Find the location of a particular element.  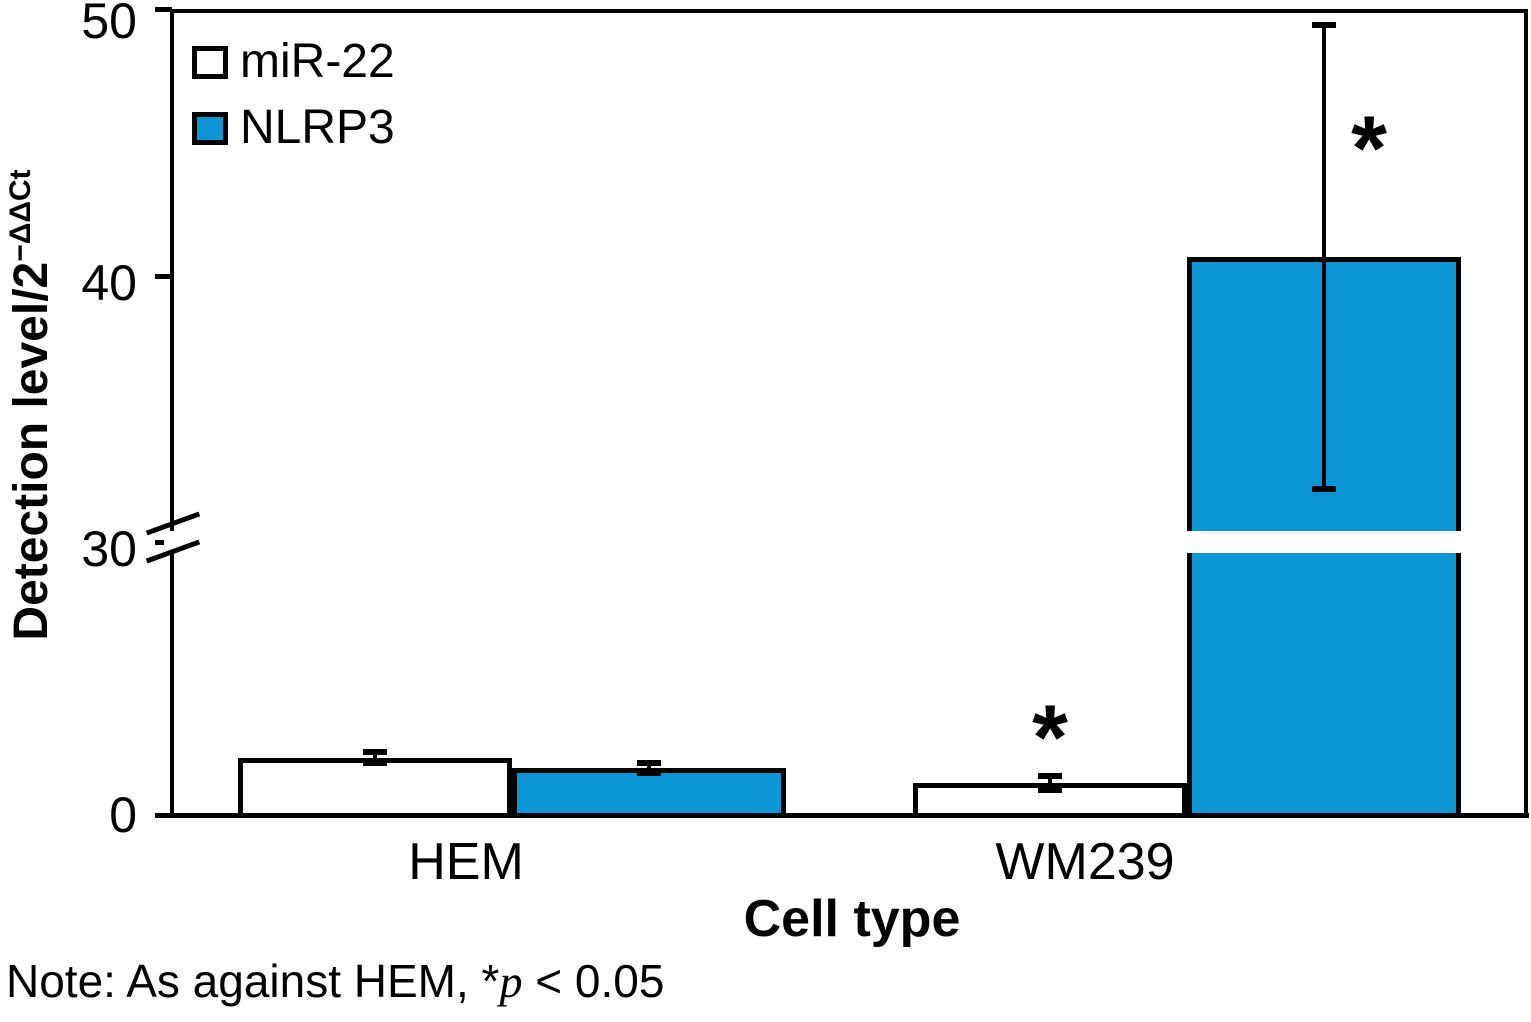

legend-item-label: NLRP3 is located at coordinates (317, 127).